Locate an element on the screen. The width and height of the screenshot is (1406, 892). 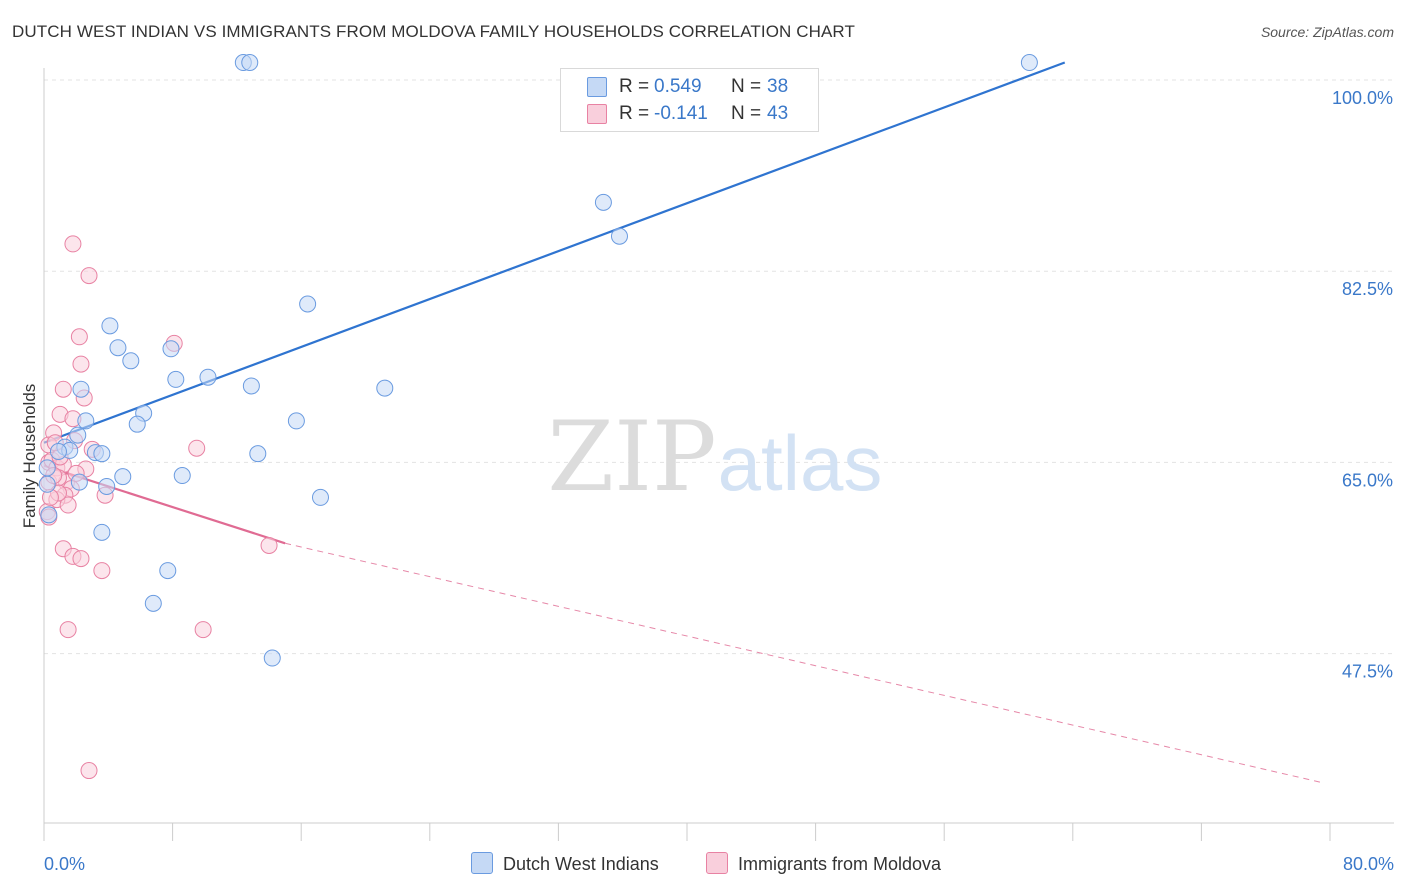
bottom-legend-immigrants-from-moldova: Immigrants from Moldova is located at coordinates (823, 864).